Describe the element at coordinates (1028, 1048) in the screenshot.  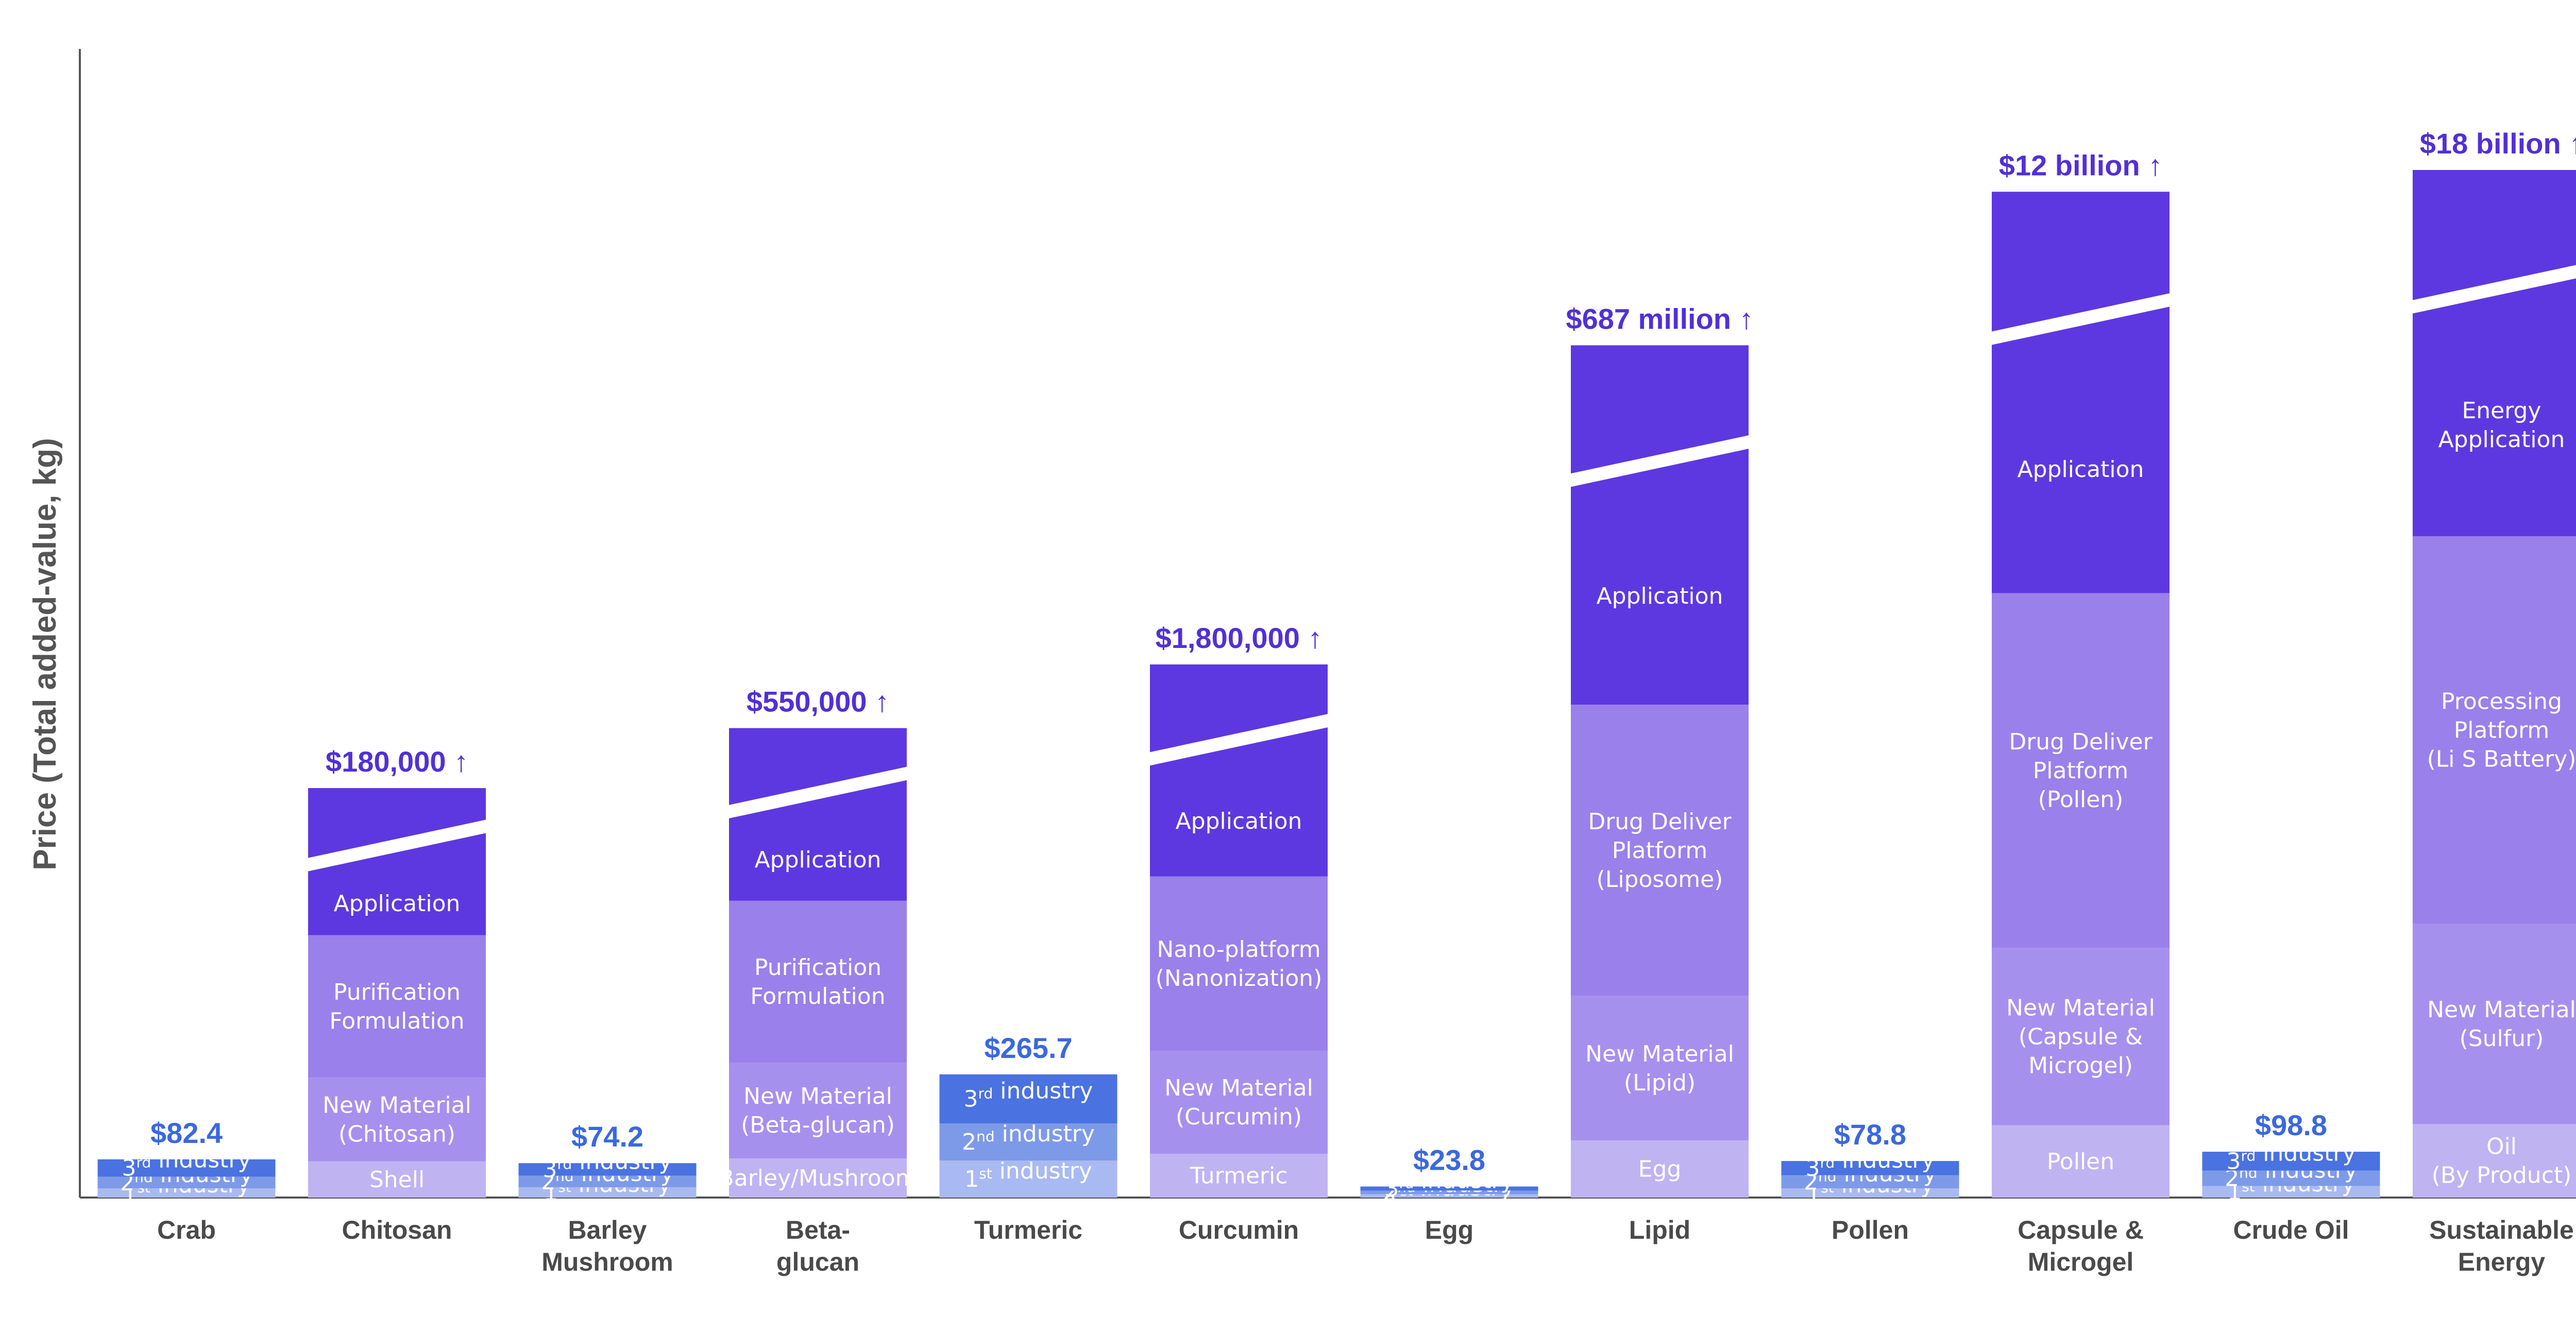
I see `price-label: $265.7` at that location.